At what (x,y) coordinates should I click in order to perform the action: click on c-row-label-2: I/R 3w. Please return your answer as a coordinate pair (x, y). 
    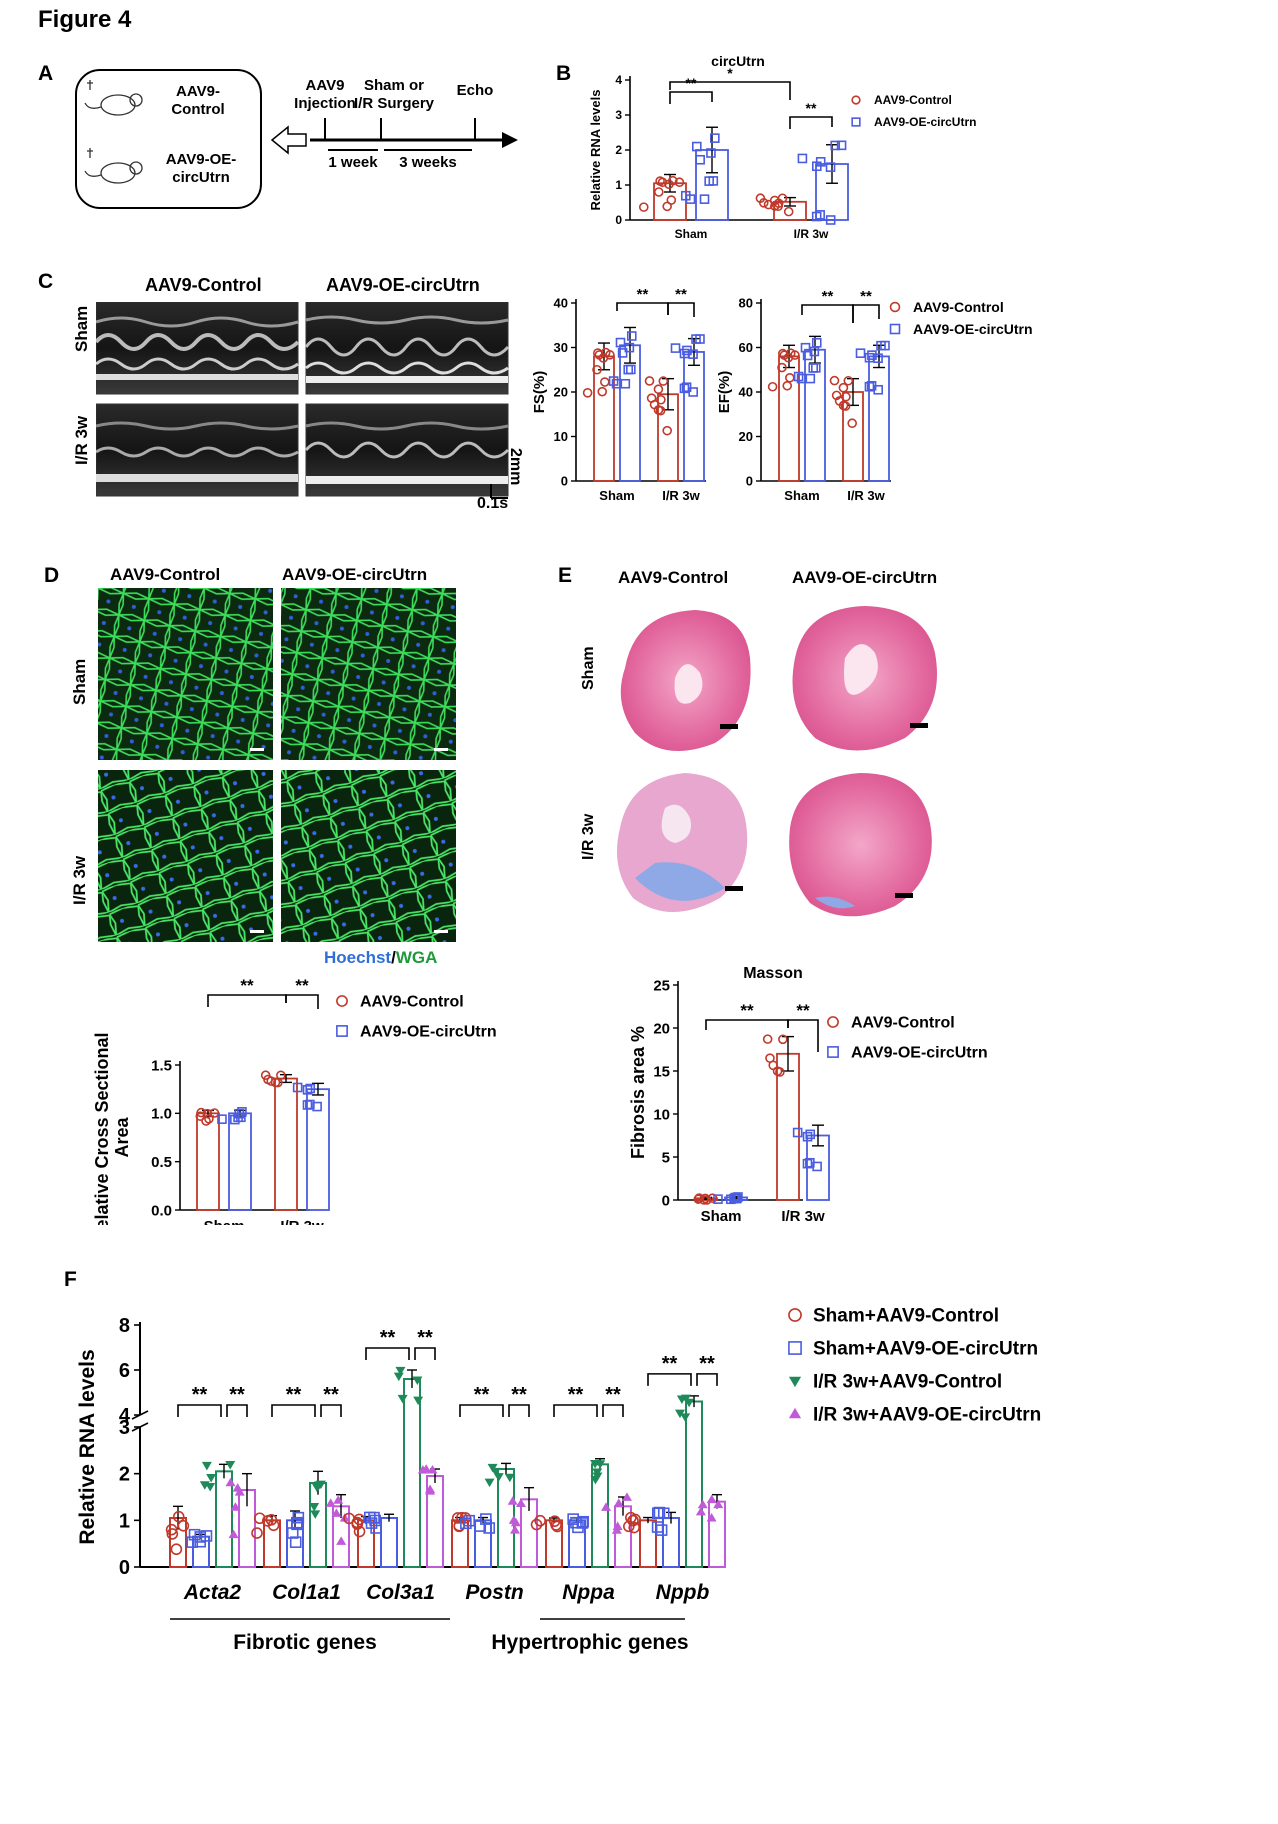
    Looking at the image, I should click on (81, 440).